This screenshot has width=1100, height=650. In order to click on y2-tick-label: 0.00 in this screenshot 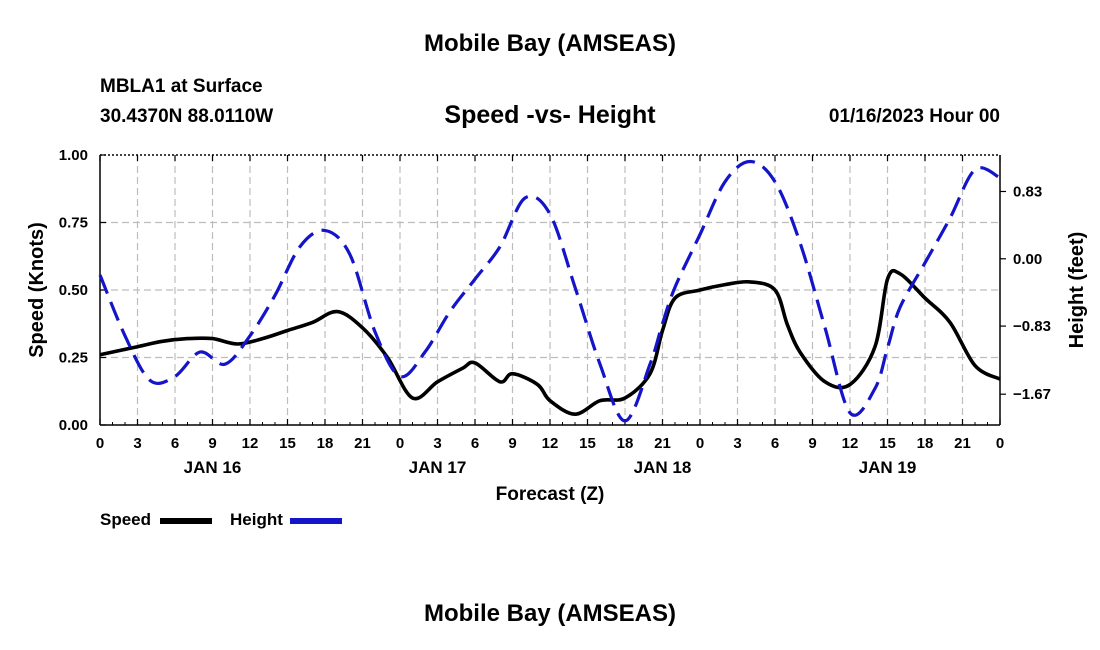, I will do `click(1027, 259)`.